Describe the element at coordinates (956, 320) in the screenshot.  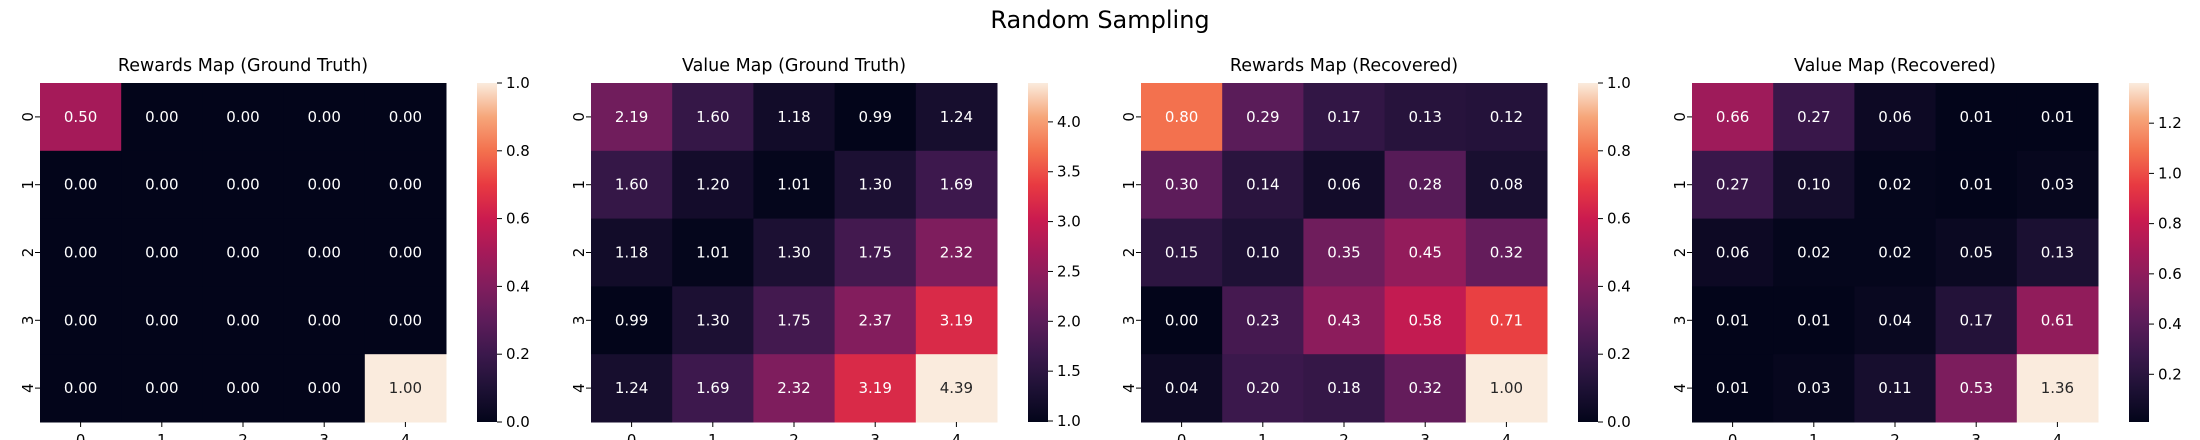
I see `cell-value-label: 3.19` at that location.